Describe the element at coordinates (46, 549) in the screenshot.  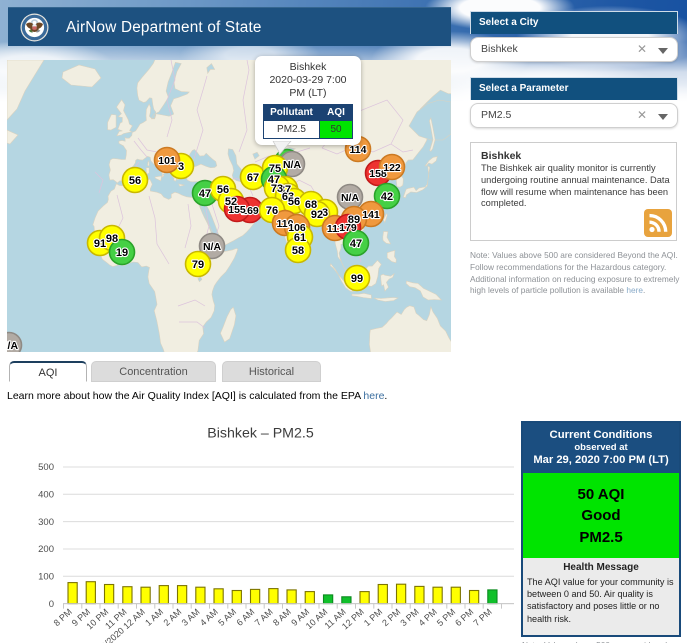
I see `svg-text: 200` at that location.